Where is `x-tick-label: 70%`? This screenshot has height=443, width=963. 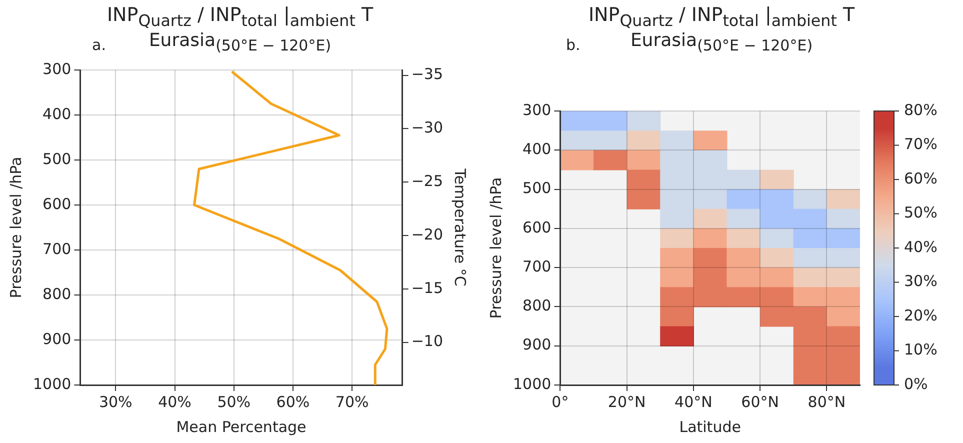 x-tick-label: 70% is located at coordinates (352, 401).